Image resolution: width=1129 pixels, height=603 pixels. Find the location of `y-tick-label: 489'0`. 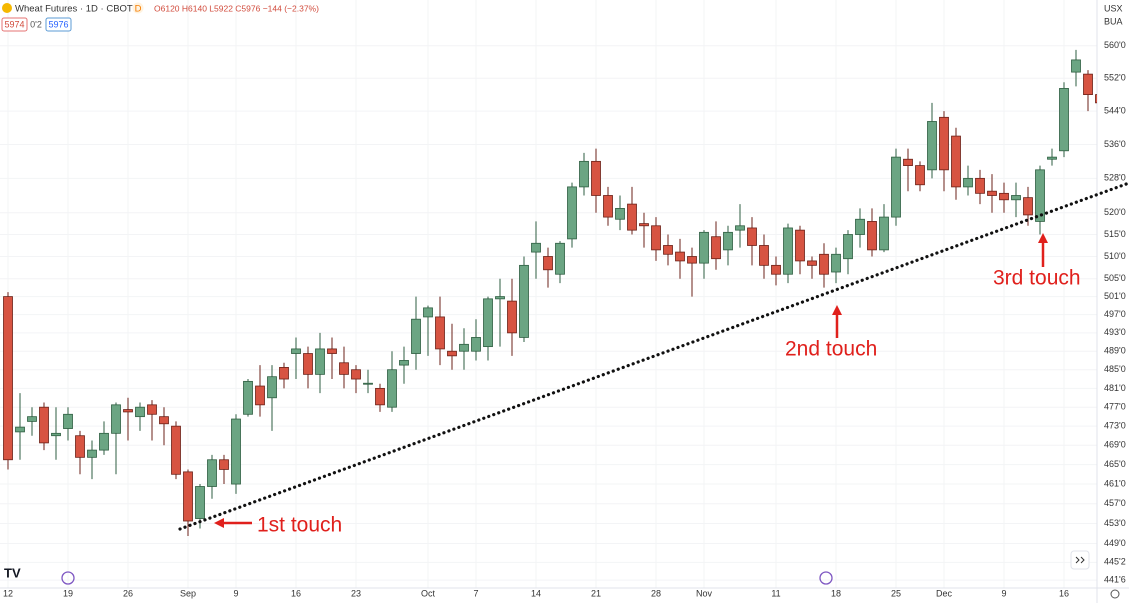

y-tick-label: 489'0 is located at coordinates (1115, 351).